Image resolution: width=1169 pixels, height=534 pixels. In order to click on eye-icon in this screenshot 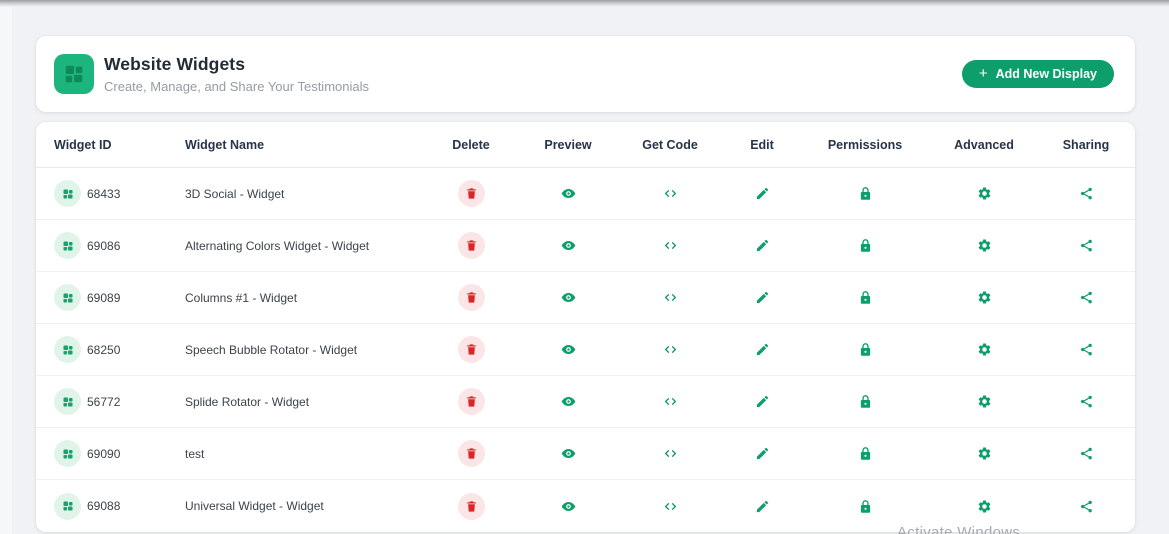, I will do `click(568, 401)`.